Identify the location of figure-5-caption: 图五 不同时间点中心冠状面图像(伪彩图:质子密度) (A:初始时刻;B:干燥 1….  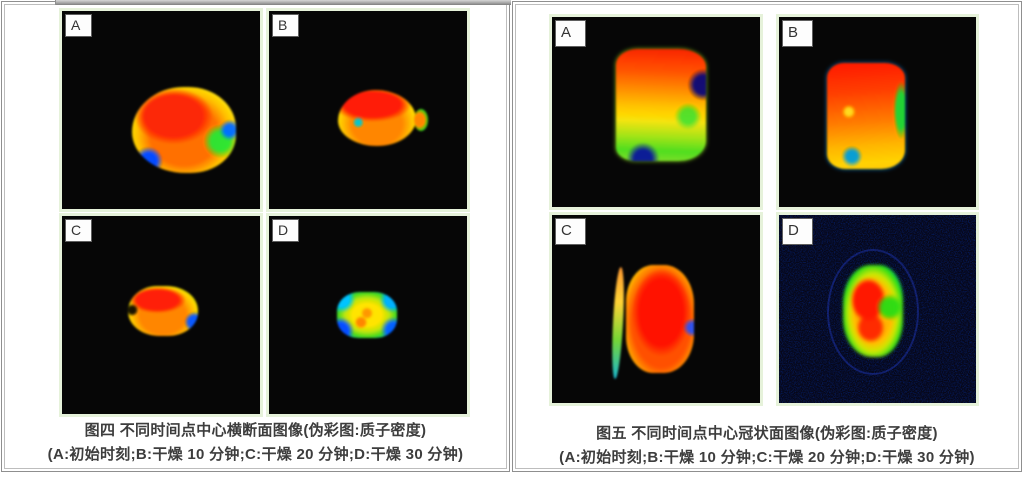
(767, 446).